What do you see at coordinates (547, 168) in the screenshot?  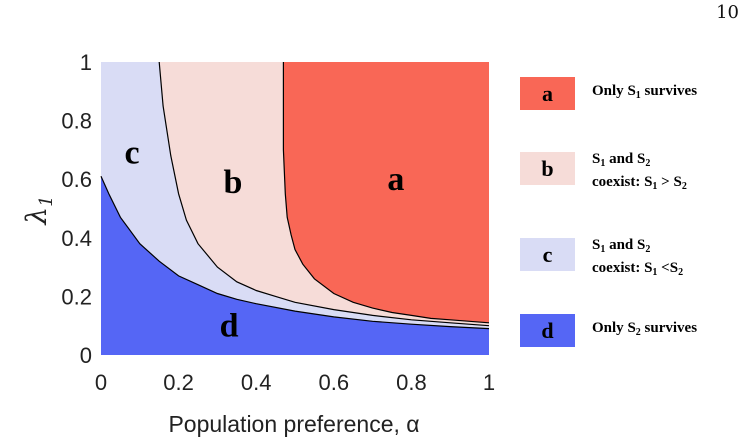 I see `legend-swatch-b: b` at bounding box center [547, 168].